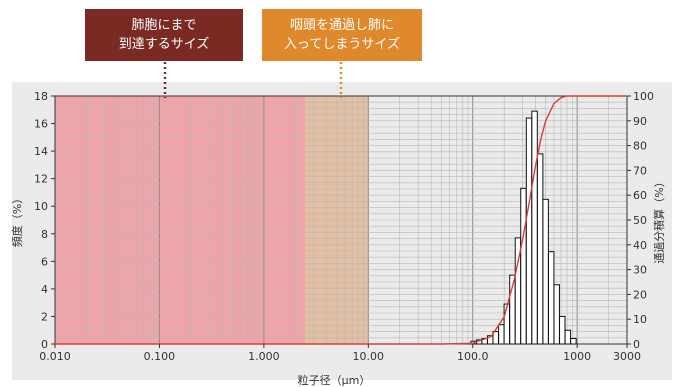 The height and width of the screenshot is (387, 684). Describe the element at coordinates (41, 206) in the screenshot. I see `y-left-tick-label: 10` at that location.